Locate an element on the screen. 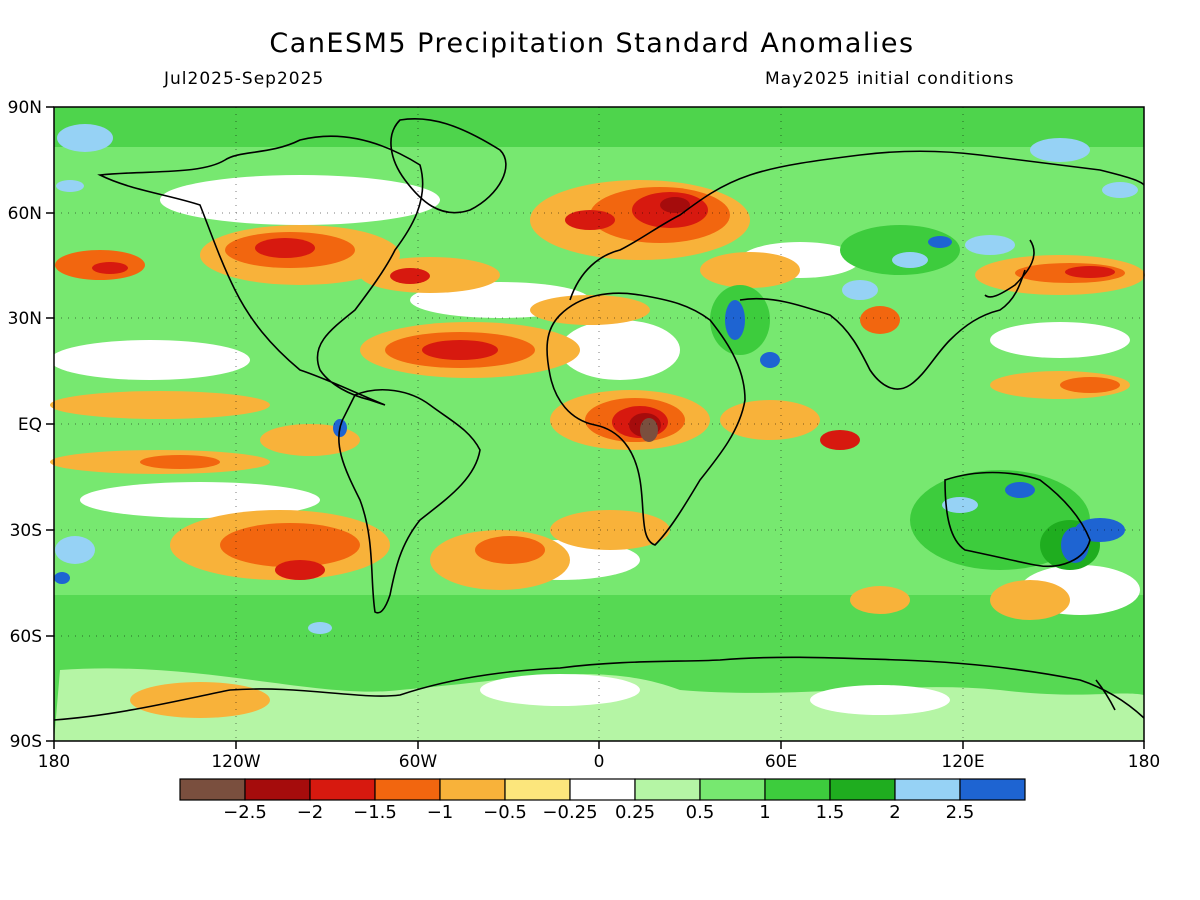 The height and width of the screenshot is (900, 1200). lat-label: 90S is located at coordinates (26, 742).